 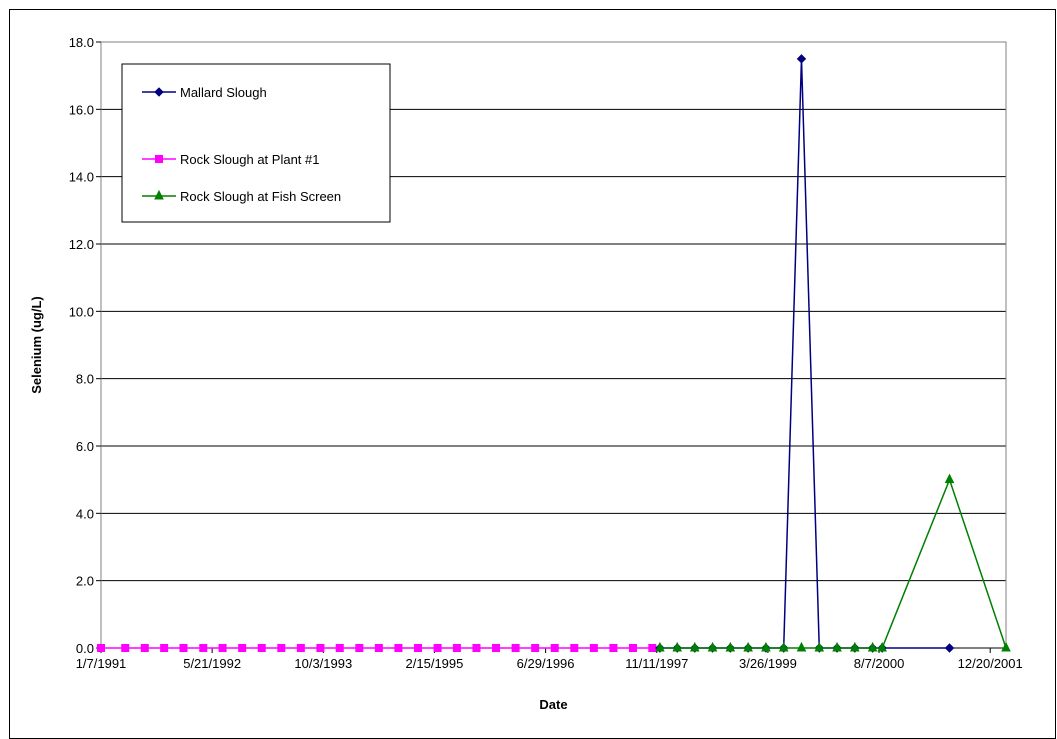 I want to click on y-tick-label: 6.0, so click(x=85, y=446).